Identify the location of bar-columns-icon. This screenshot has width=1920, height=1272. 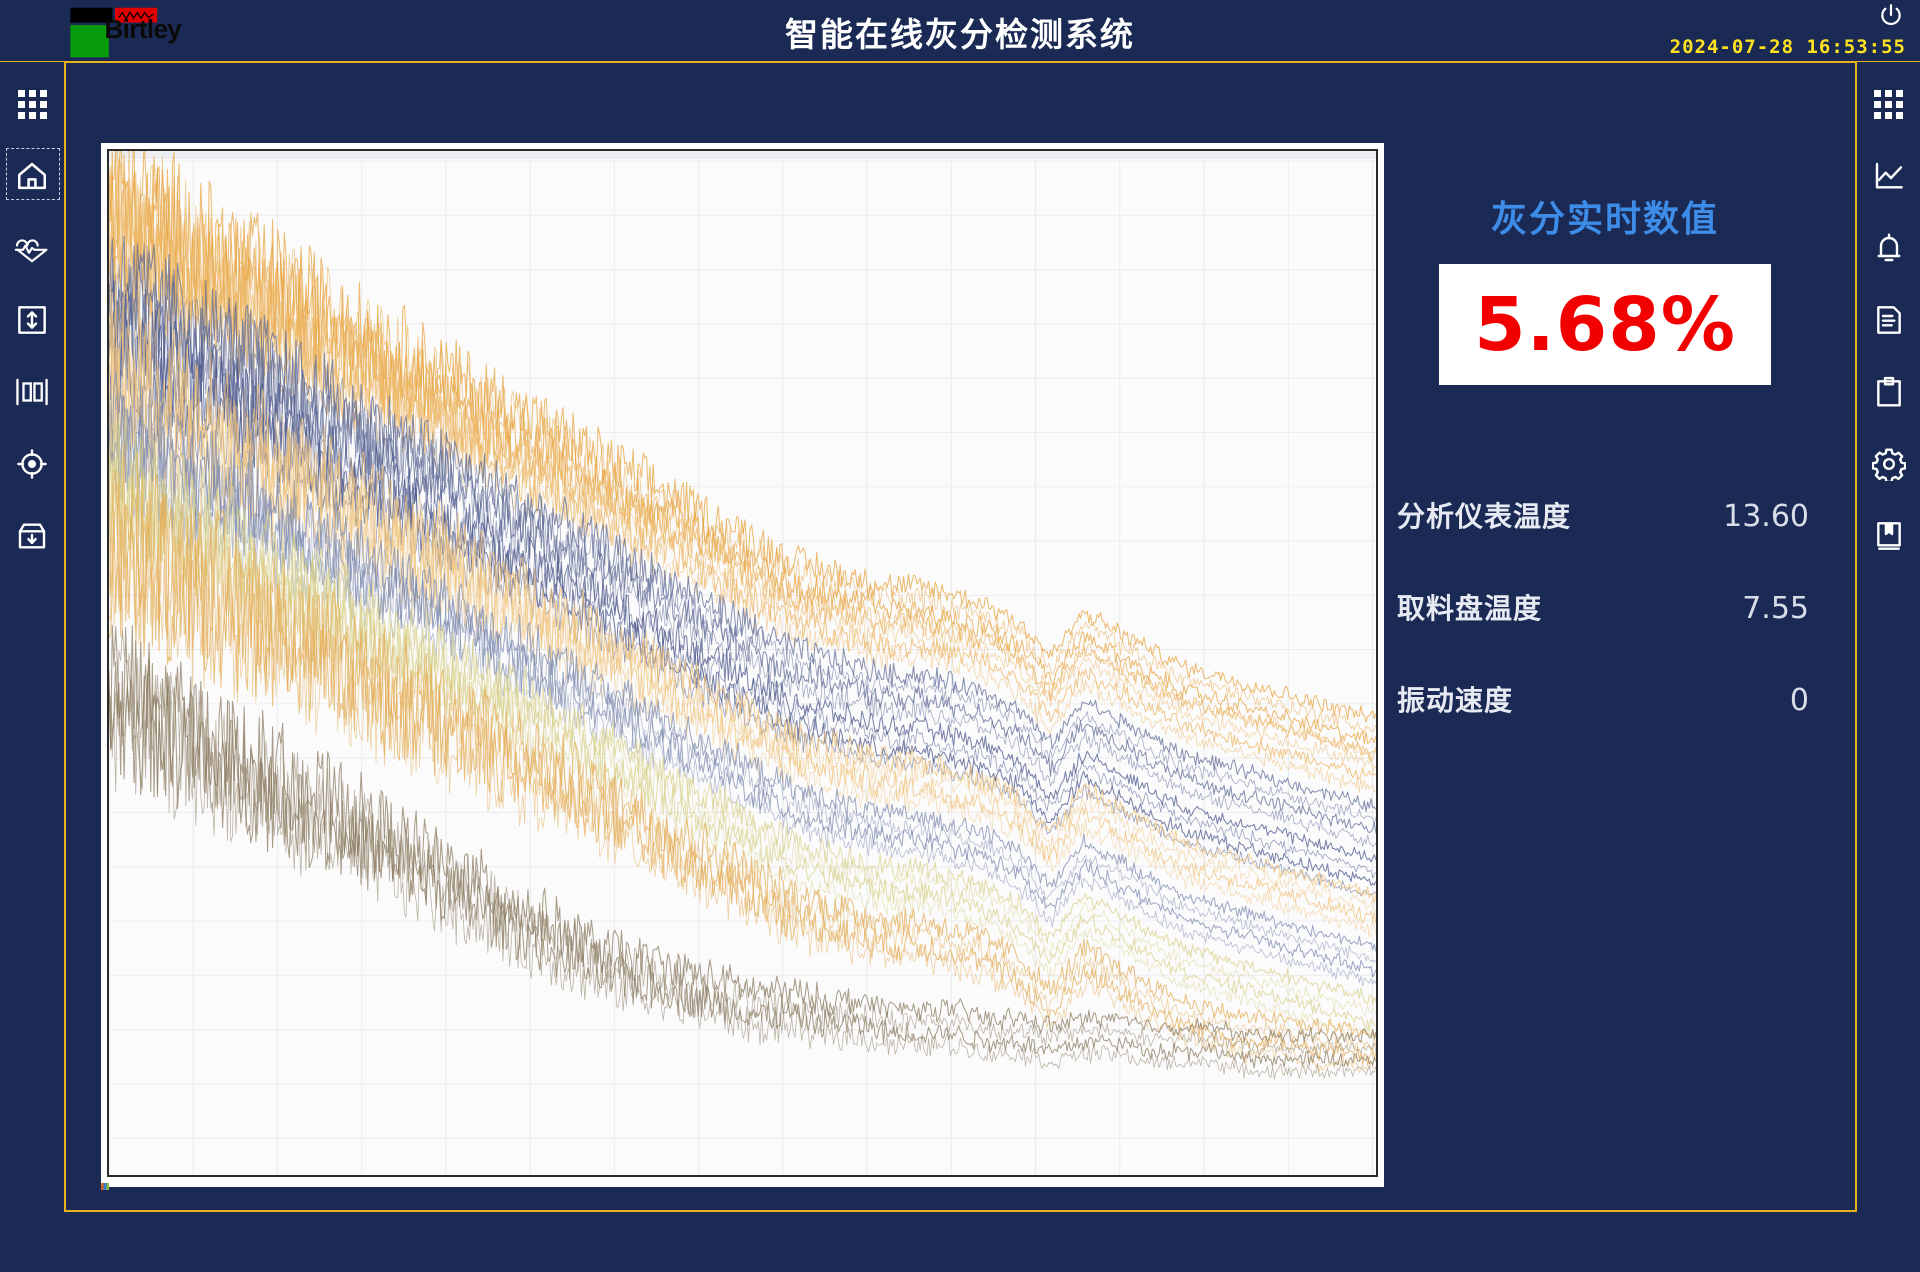
(32, 392).